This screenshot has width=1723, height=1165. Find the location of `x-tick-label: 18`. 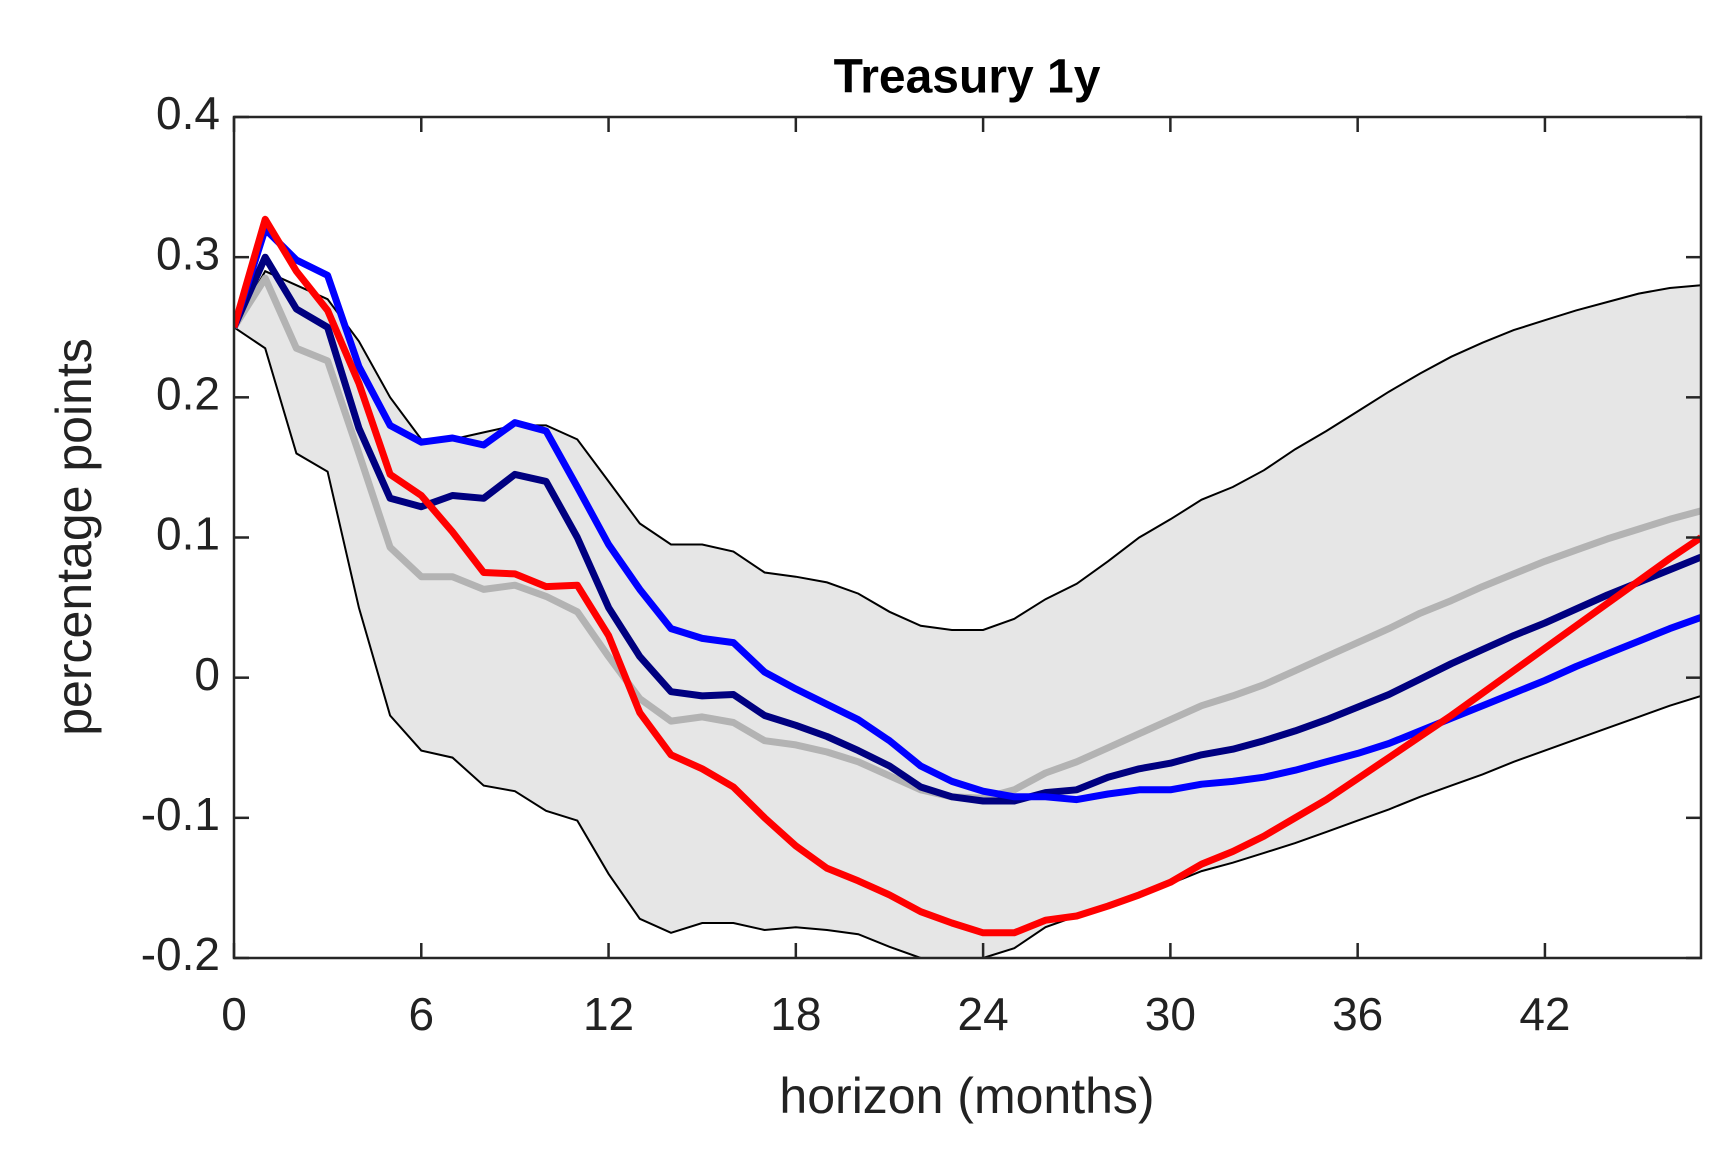

x-tick-label: 18 is located at coordinates (795, 1014).